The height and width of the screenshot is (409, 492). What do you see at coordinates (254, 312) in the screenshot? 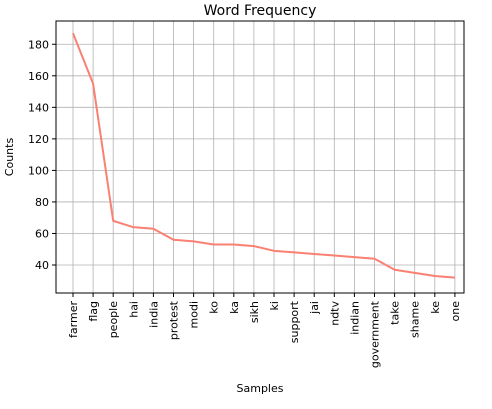
I see `x-tick-label: sikh` at bounding box center [254, 312].